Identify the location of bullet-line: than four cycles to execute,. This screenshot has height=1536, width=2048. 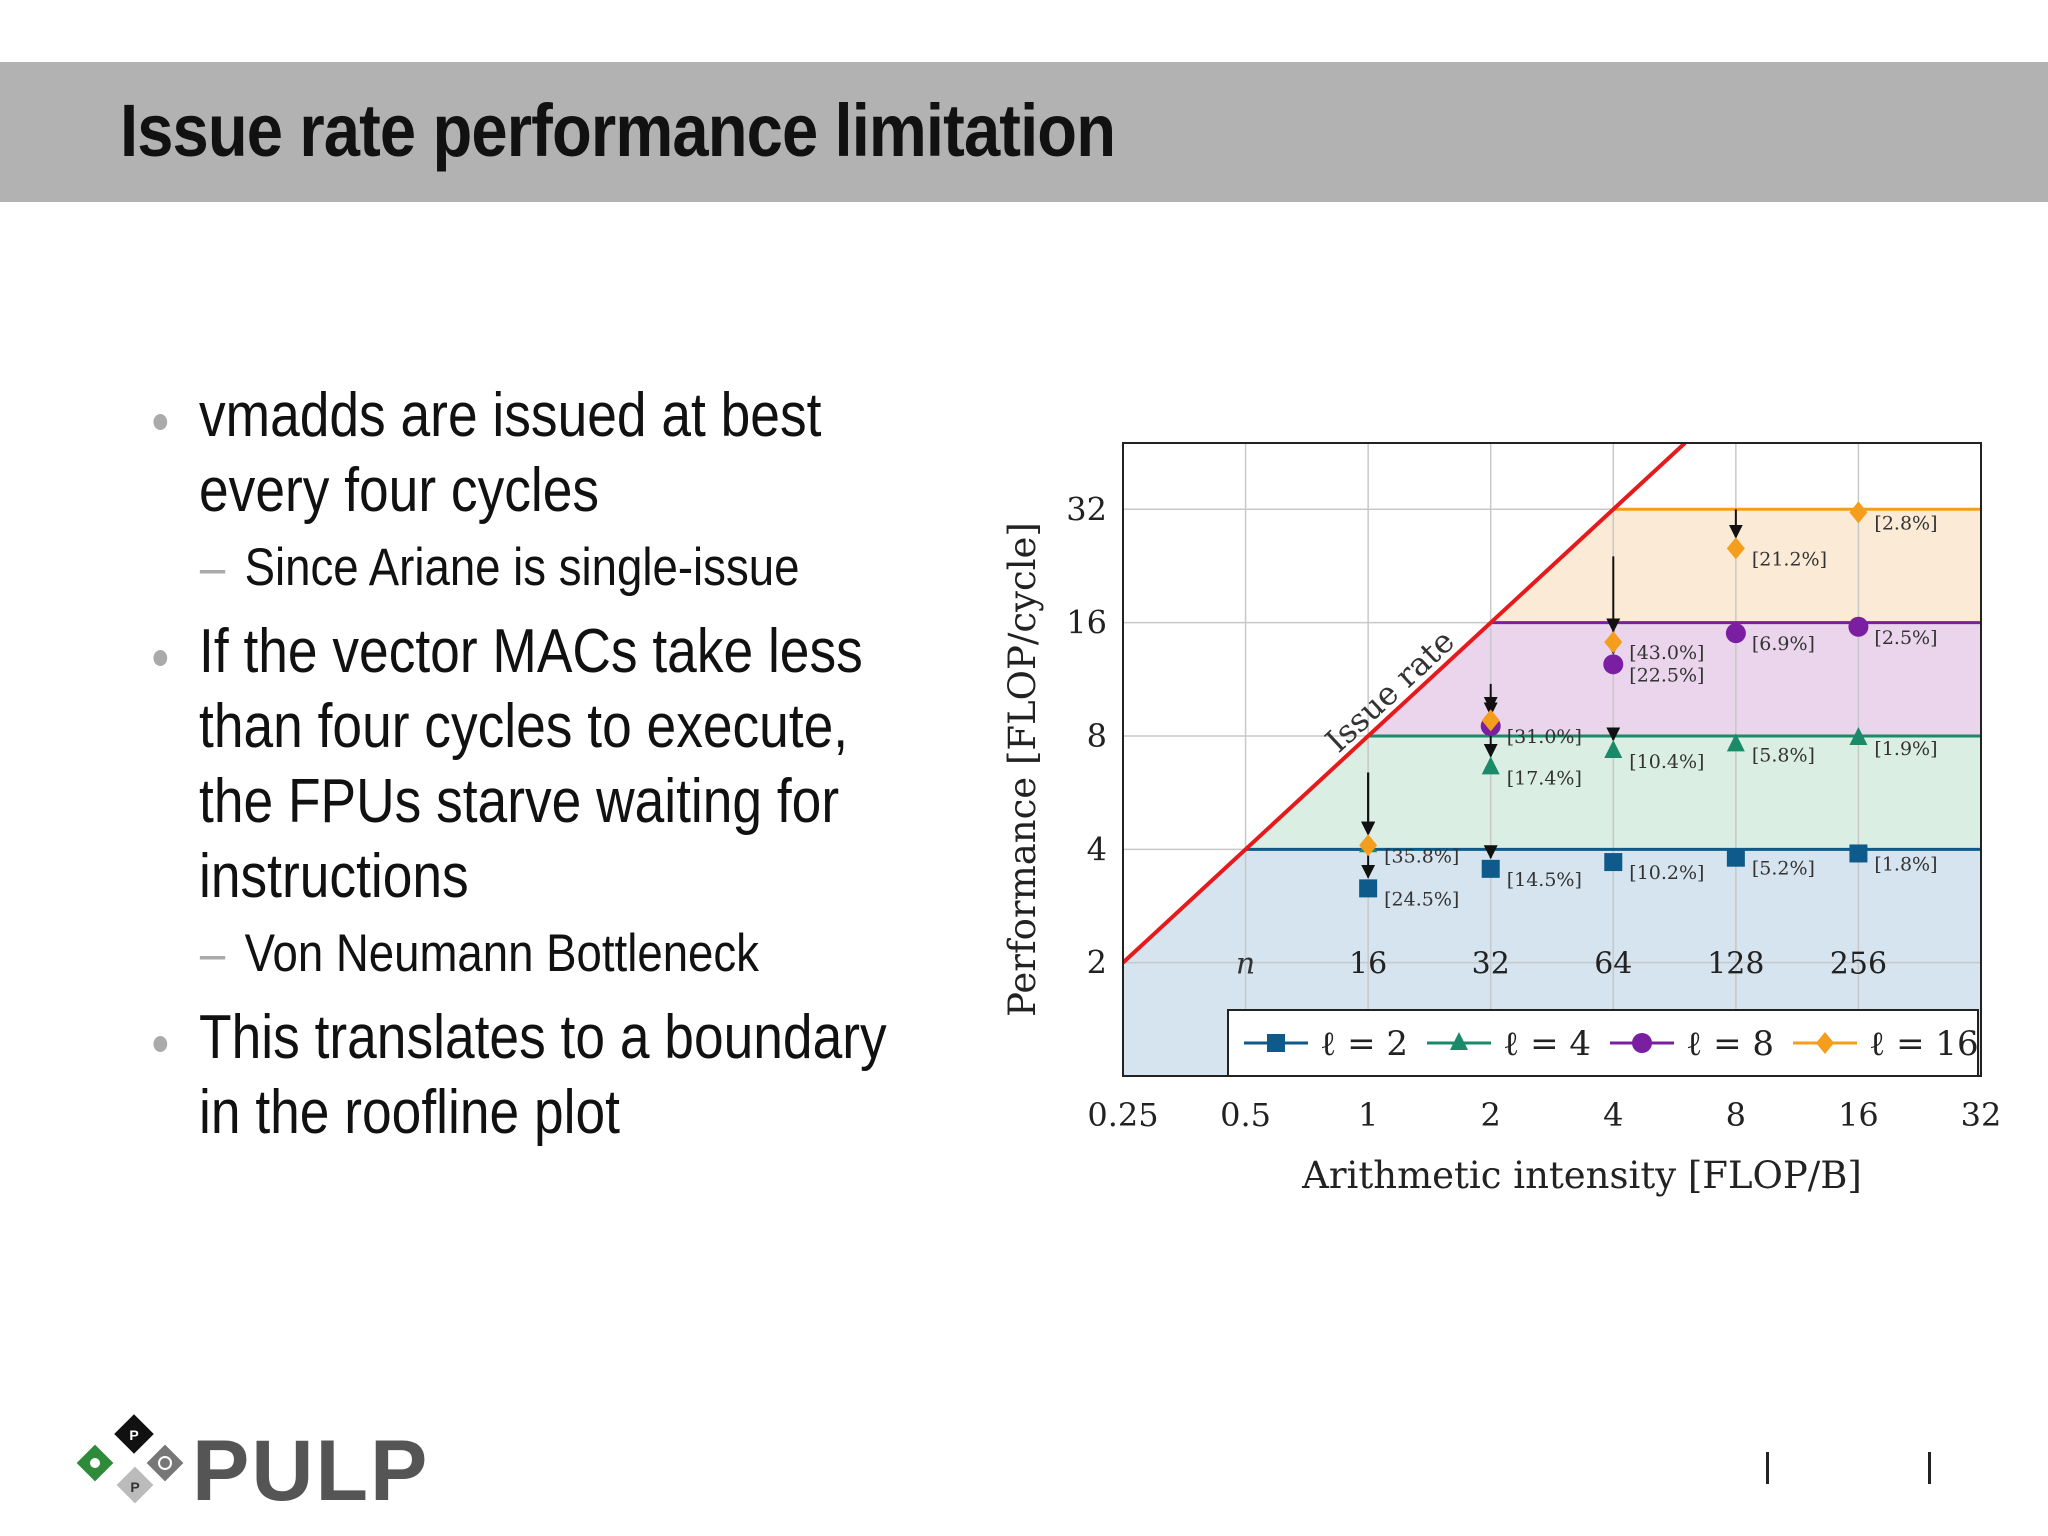
(524, 726).